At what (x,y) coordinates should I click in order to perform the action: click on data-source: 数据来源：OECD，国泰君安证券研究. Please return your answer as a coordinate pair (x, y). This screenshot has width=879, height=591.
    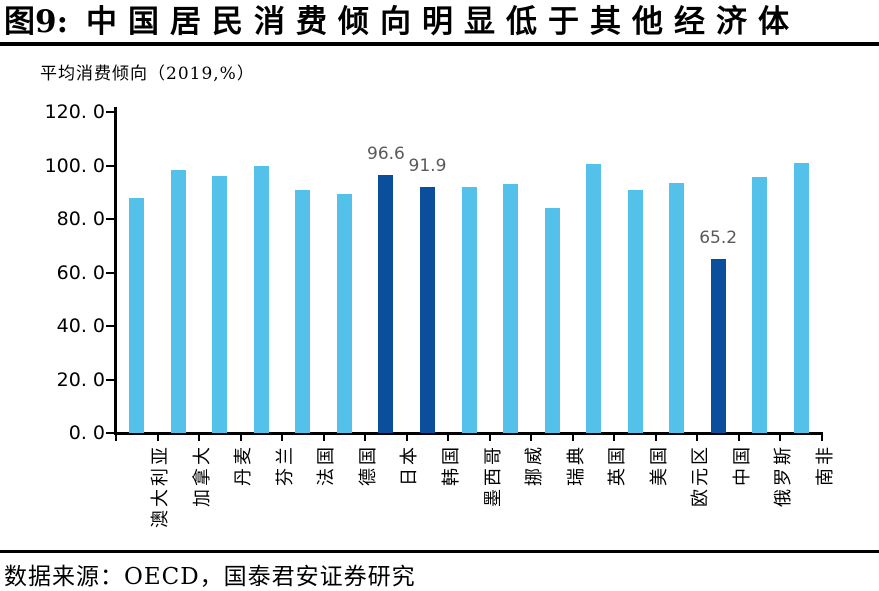
    Looking at the image, I should click on (210, 577).